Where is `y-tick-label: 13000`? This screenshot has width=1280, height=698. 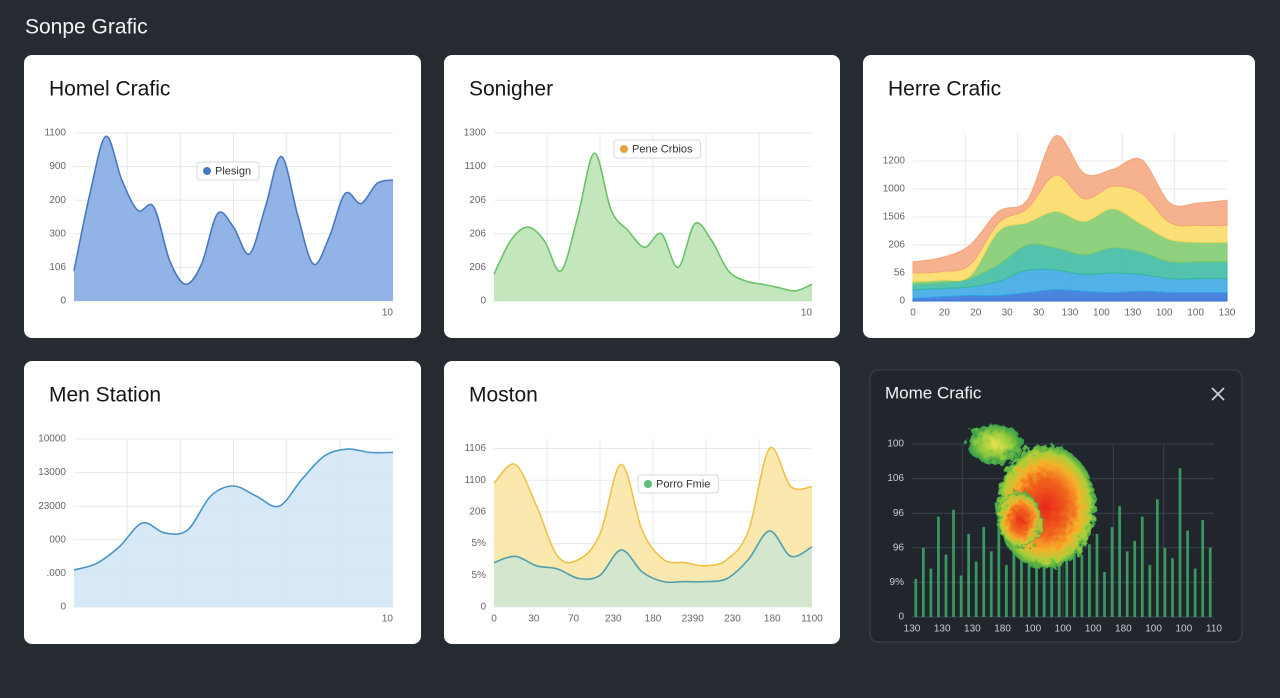 y-tick-label: 13000 is located at coordinates (52, 472).